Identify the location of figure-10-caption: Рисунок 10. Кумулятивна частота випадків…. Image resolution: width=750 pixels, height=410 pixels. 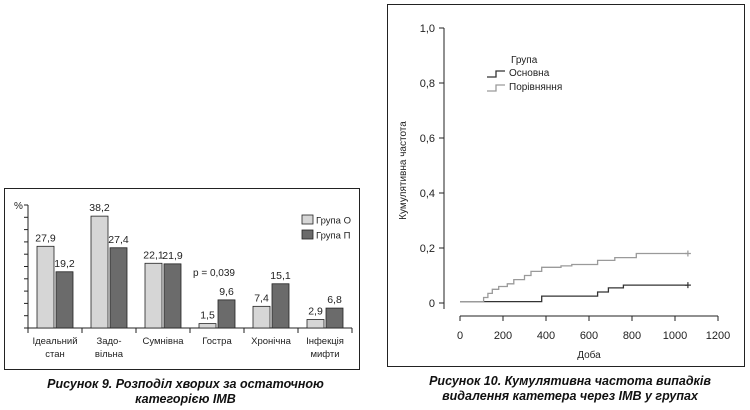
(570, 389).